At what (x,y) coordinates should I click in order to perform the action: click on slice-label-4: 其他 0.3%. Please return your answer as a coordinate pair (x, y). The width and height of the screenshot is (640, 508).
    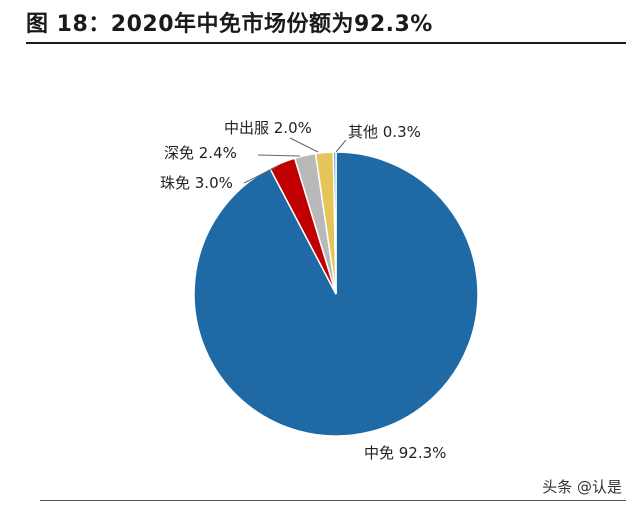
    Looking at the image, I should click on (384, 132).